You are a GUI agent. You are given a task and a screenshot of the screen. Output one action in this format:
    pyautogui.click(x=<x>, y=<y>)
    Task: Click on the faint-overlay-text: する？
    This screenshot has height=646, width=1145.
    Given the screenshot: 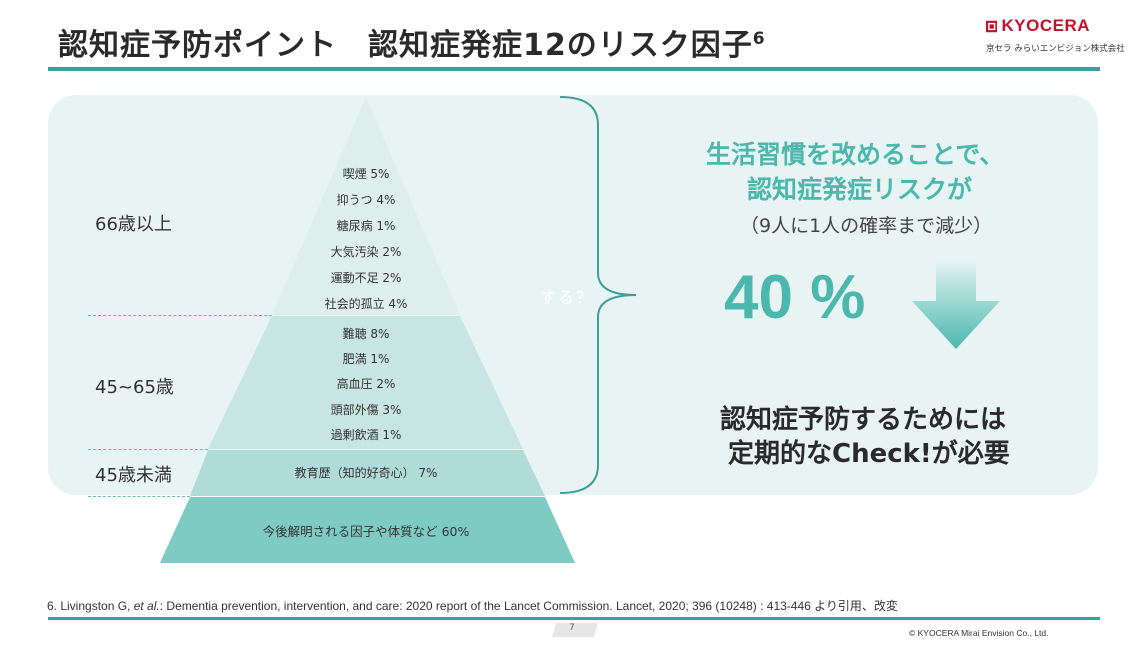 What is the action you would take?
    pyautogui.click(x=567, y=297)
    